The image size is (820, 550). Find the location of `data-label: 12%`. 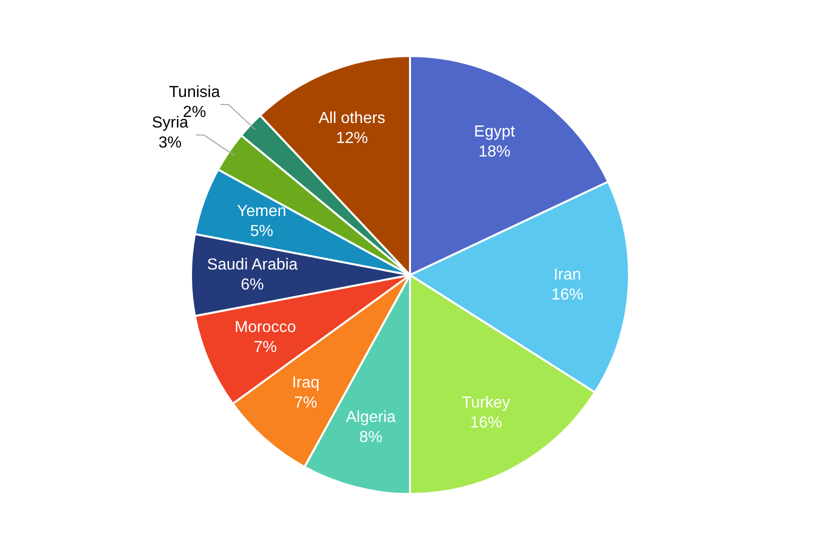

data-label: 12% is located at coordinates (352, 138).